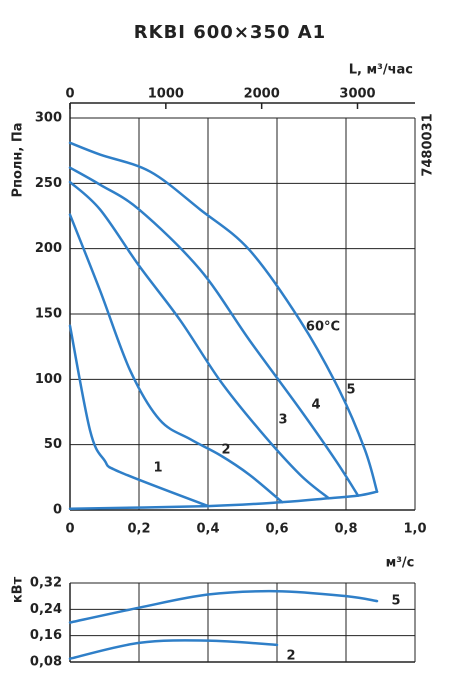 Image resolution: width=461 pixels, height=683 pixels. Describe the element at coordinates (46, 583) in the screenshot. I see `y-tick-label: 0,32` at that location.